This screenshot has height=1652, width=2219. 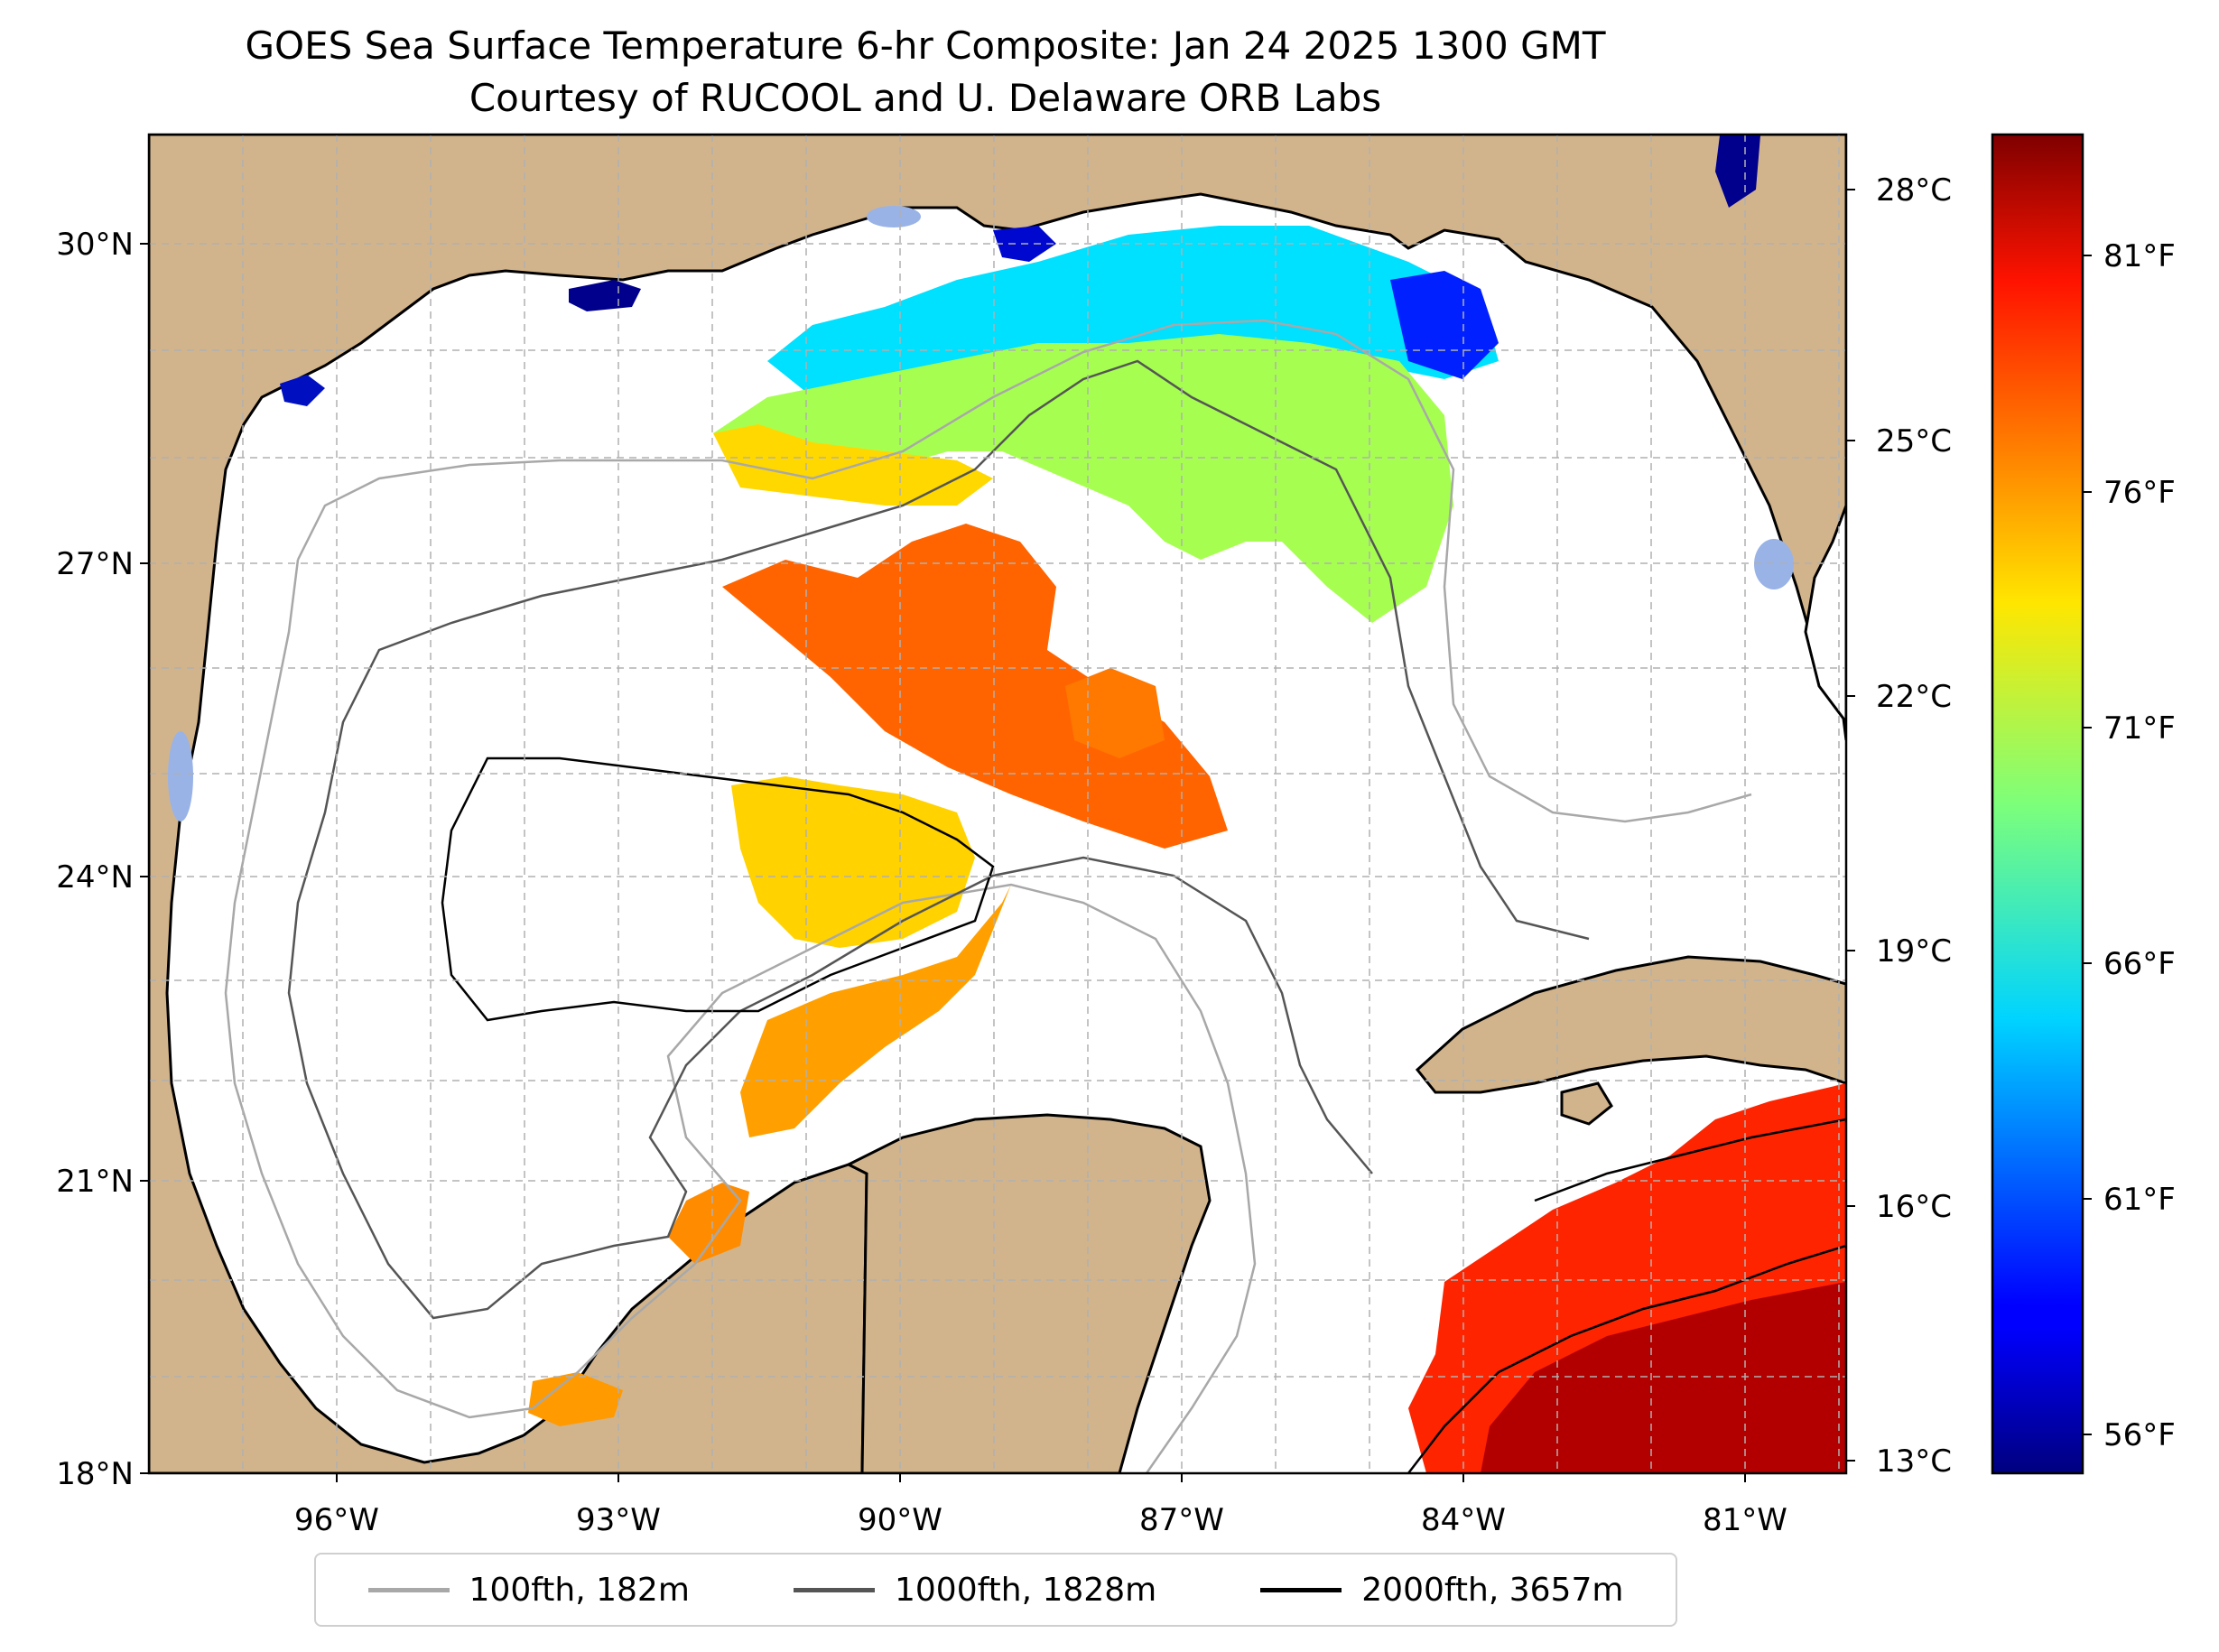 What do you see at coordinates (1914, 1461) in the screenshot?
I see `celsius-label: 13°C` at bounding box center [1914, 1461].